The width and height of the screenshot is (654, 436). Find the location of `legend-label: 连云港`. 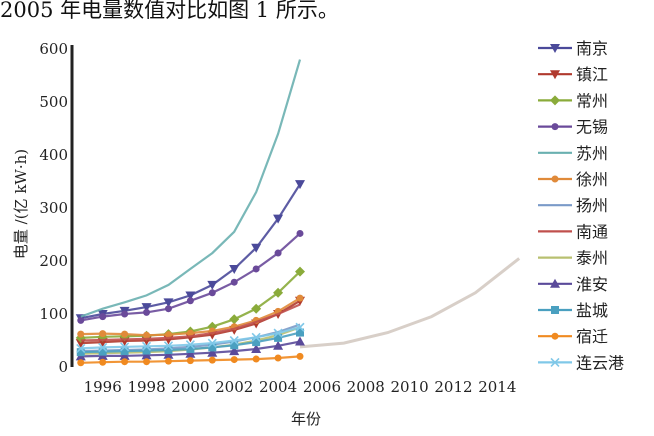

legend-label: 连云港 is located at coordinates (600, 362).